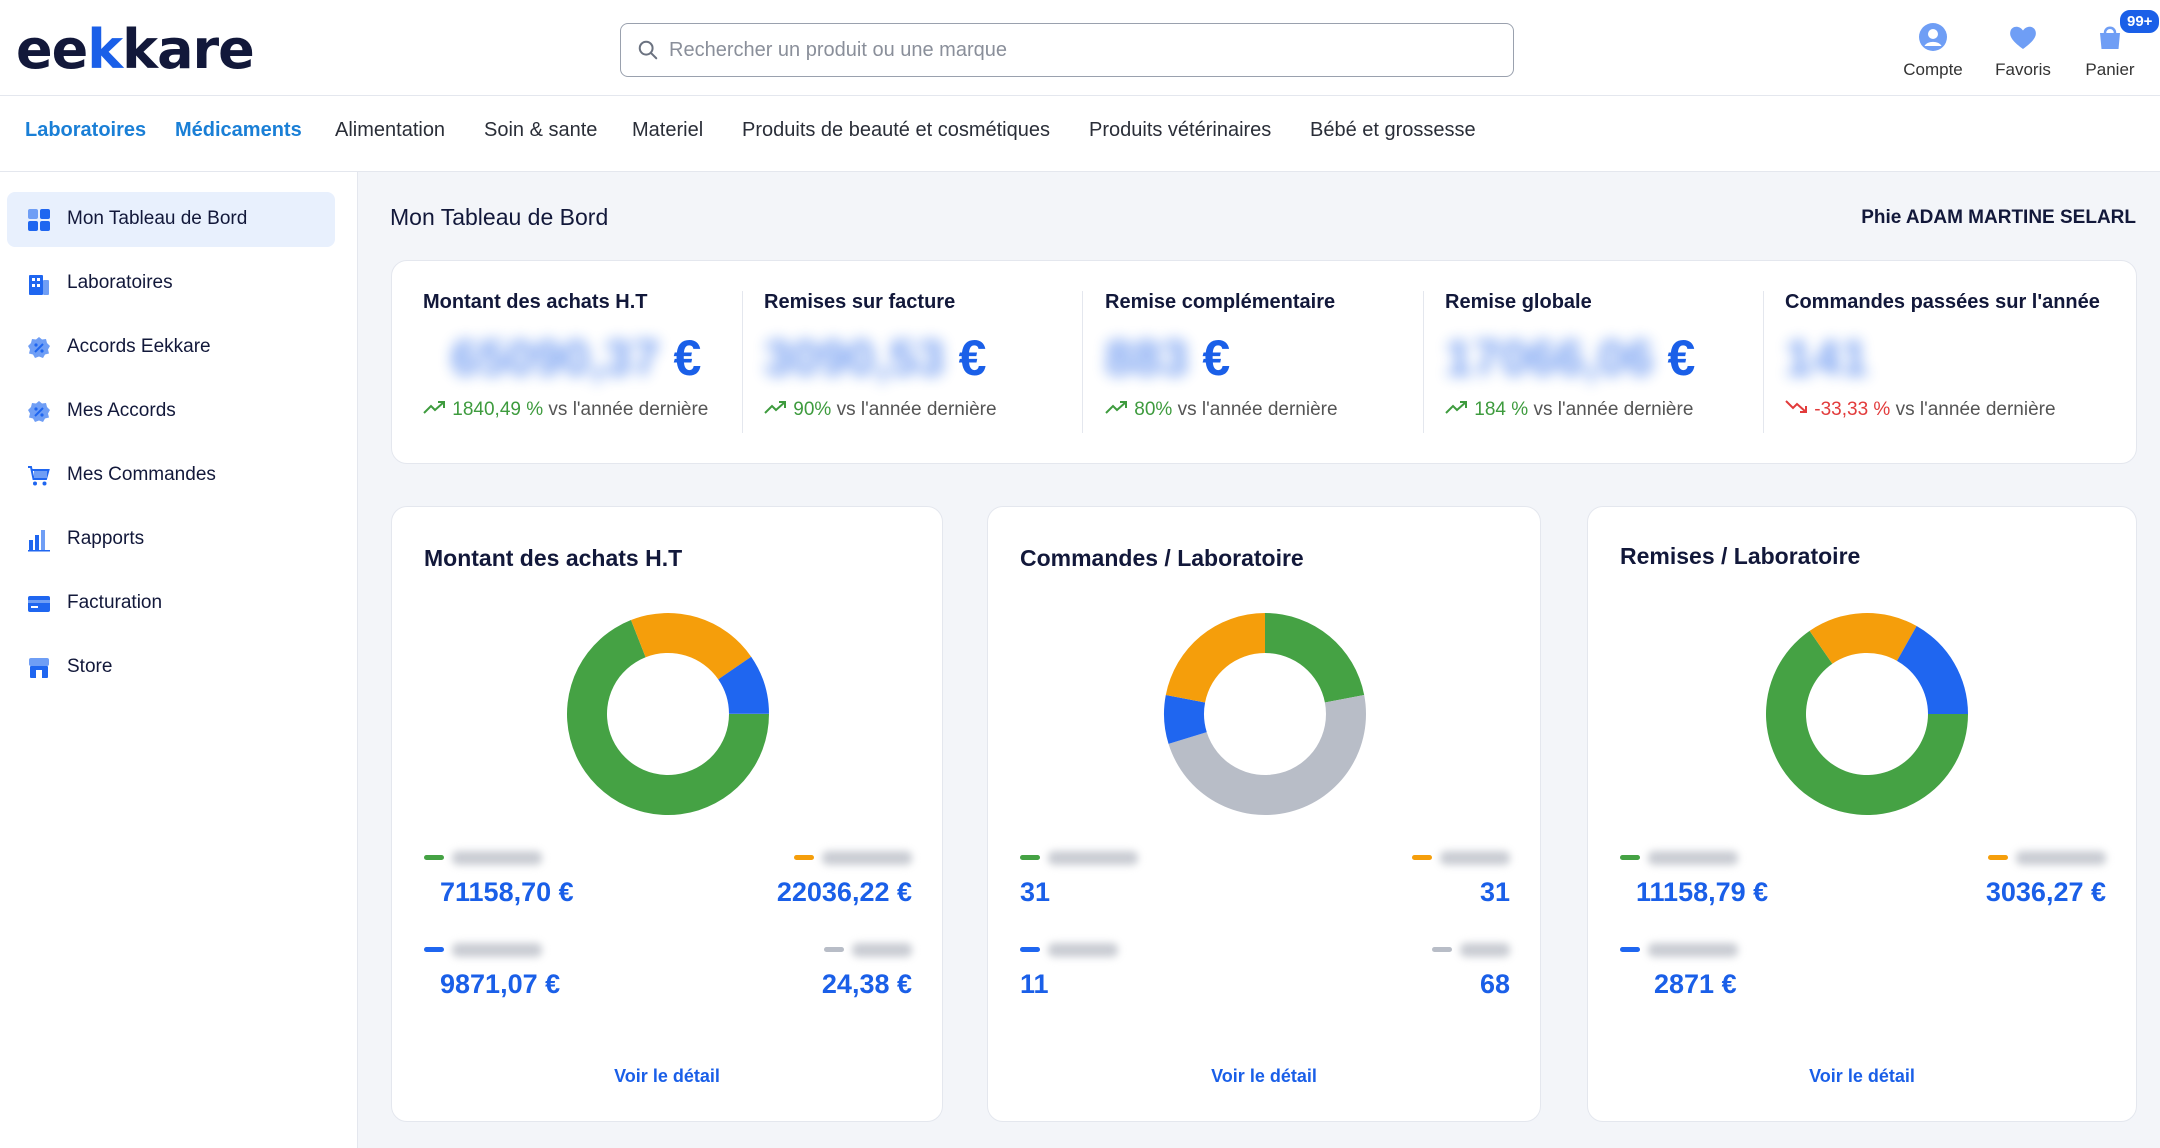 The width and height of the screenshot is (2160, 1148). I want to click on stat-title: Remises sur facture, so click(860, 302).